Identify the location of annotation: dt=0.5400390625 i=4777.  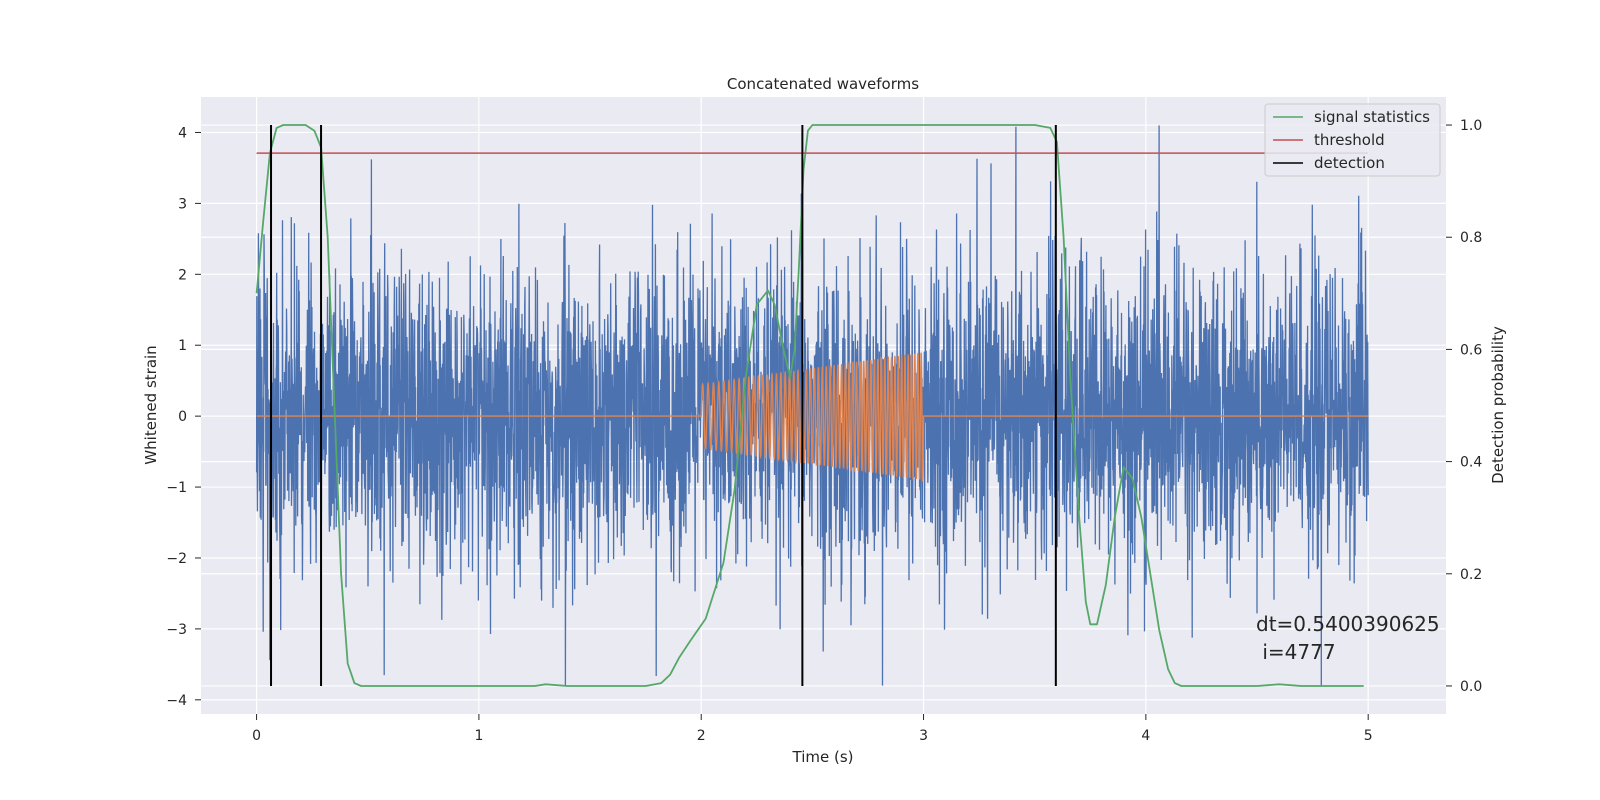
(1348, 638).